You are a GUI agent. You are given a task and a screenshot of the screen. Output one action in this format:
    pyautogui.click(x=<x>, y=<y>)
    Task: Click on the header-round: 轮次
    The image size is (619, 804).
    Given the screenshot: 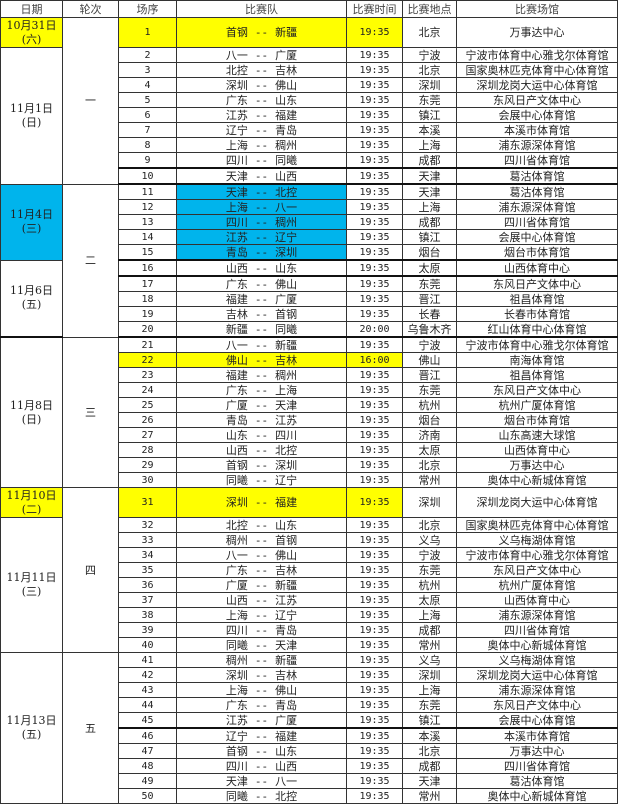 What is the action you would take?
    pyautogui.click(x=90, y=9)
    